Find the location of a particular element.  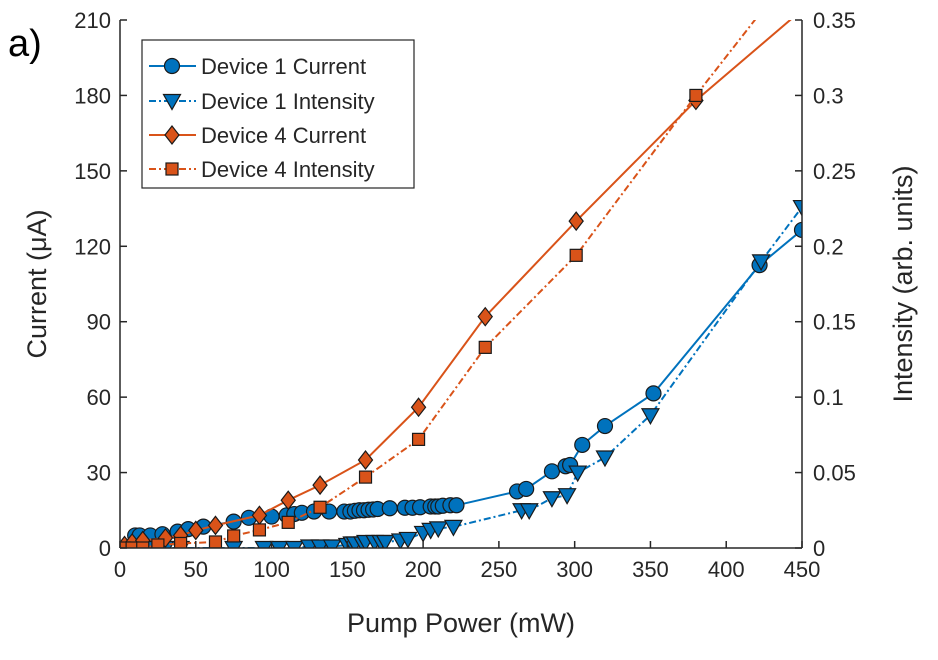

x-tick-label: 450 is located at coordinates (802, 569).